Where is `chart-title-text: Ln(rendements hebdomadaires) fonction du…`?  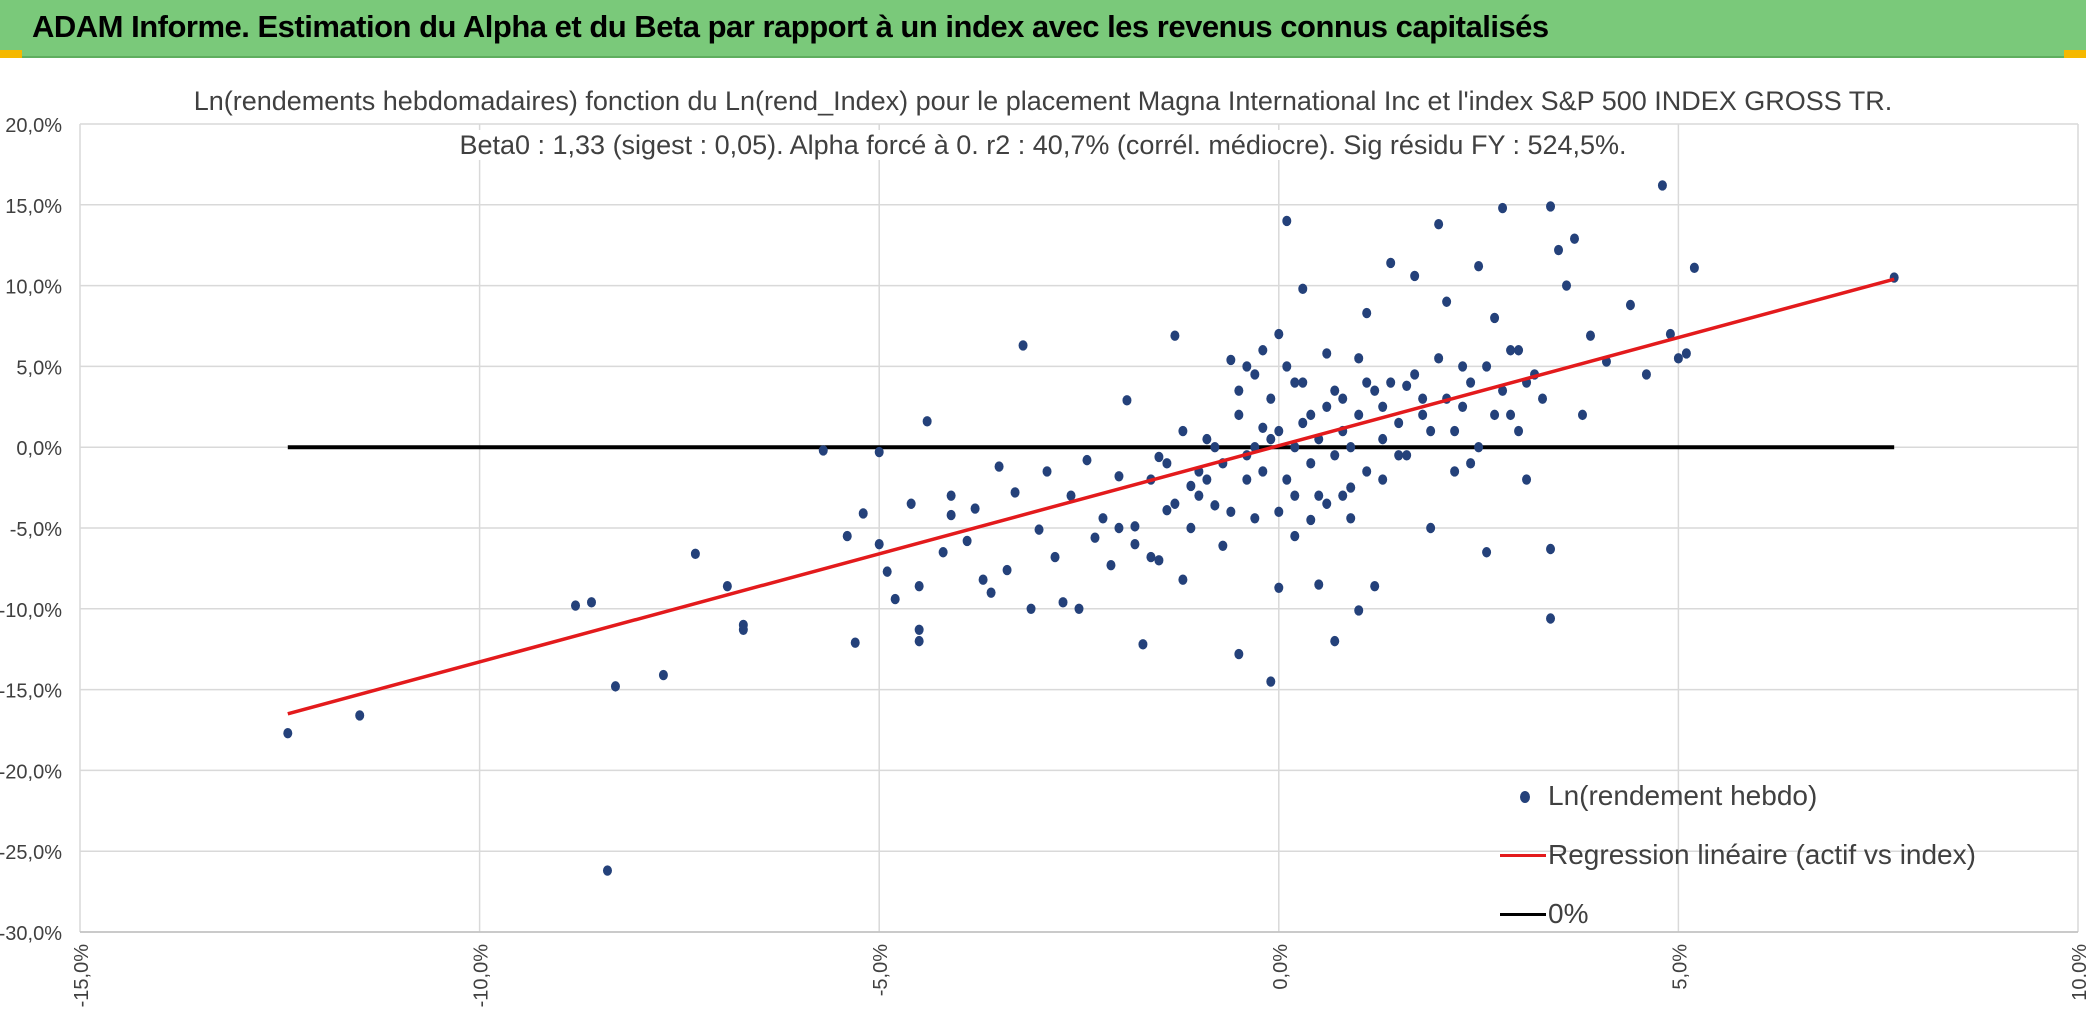
chart-title-text: Ln(rendements hebdomadaires) fonction du… is located at coordinates (1043, 101).